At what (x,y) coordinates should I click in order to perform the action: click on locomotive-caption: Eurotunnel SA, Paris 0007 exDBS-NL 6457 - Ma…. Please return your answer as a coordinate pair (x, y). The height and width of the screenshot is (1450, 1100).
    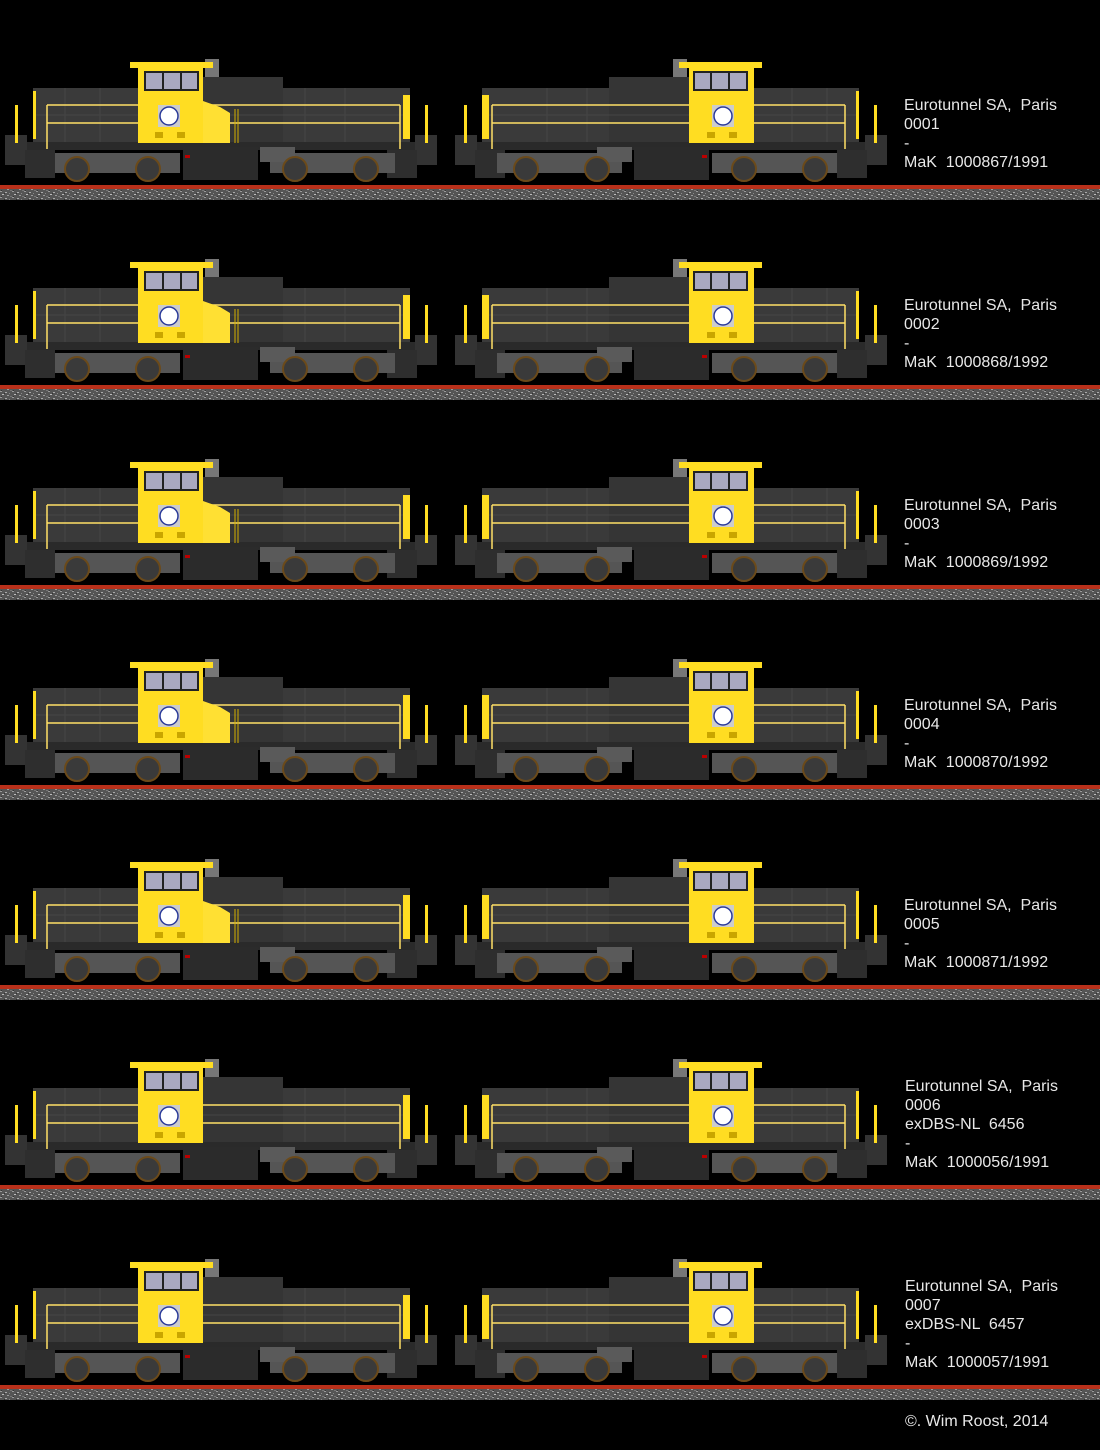
    Looking at the image, I should click on (981, 1324).